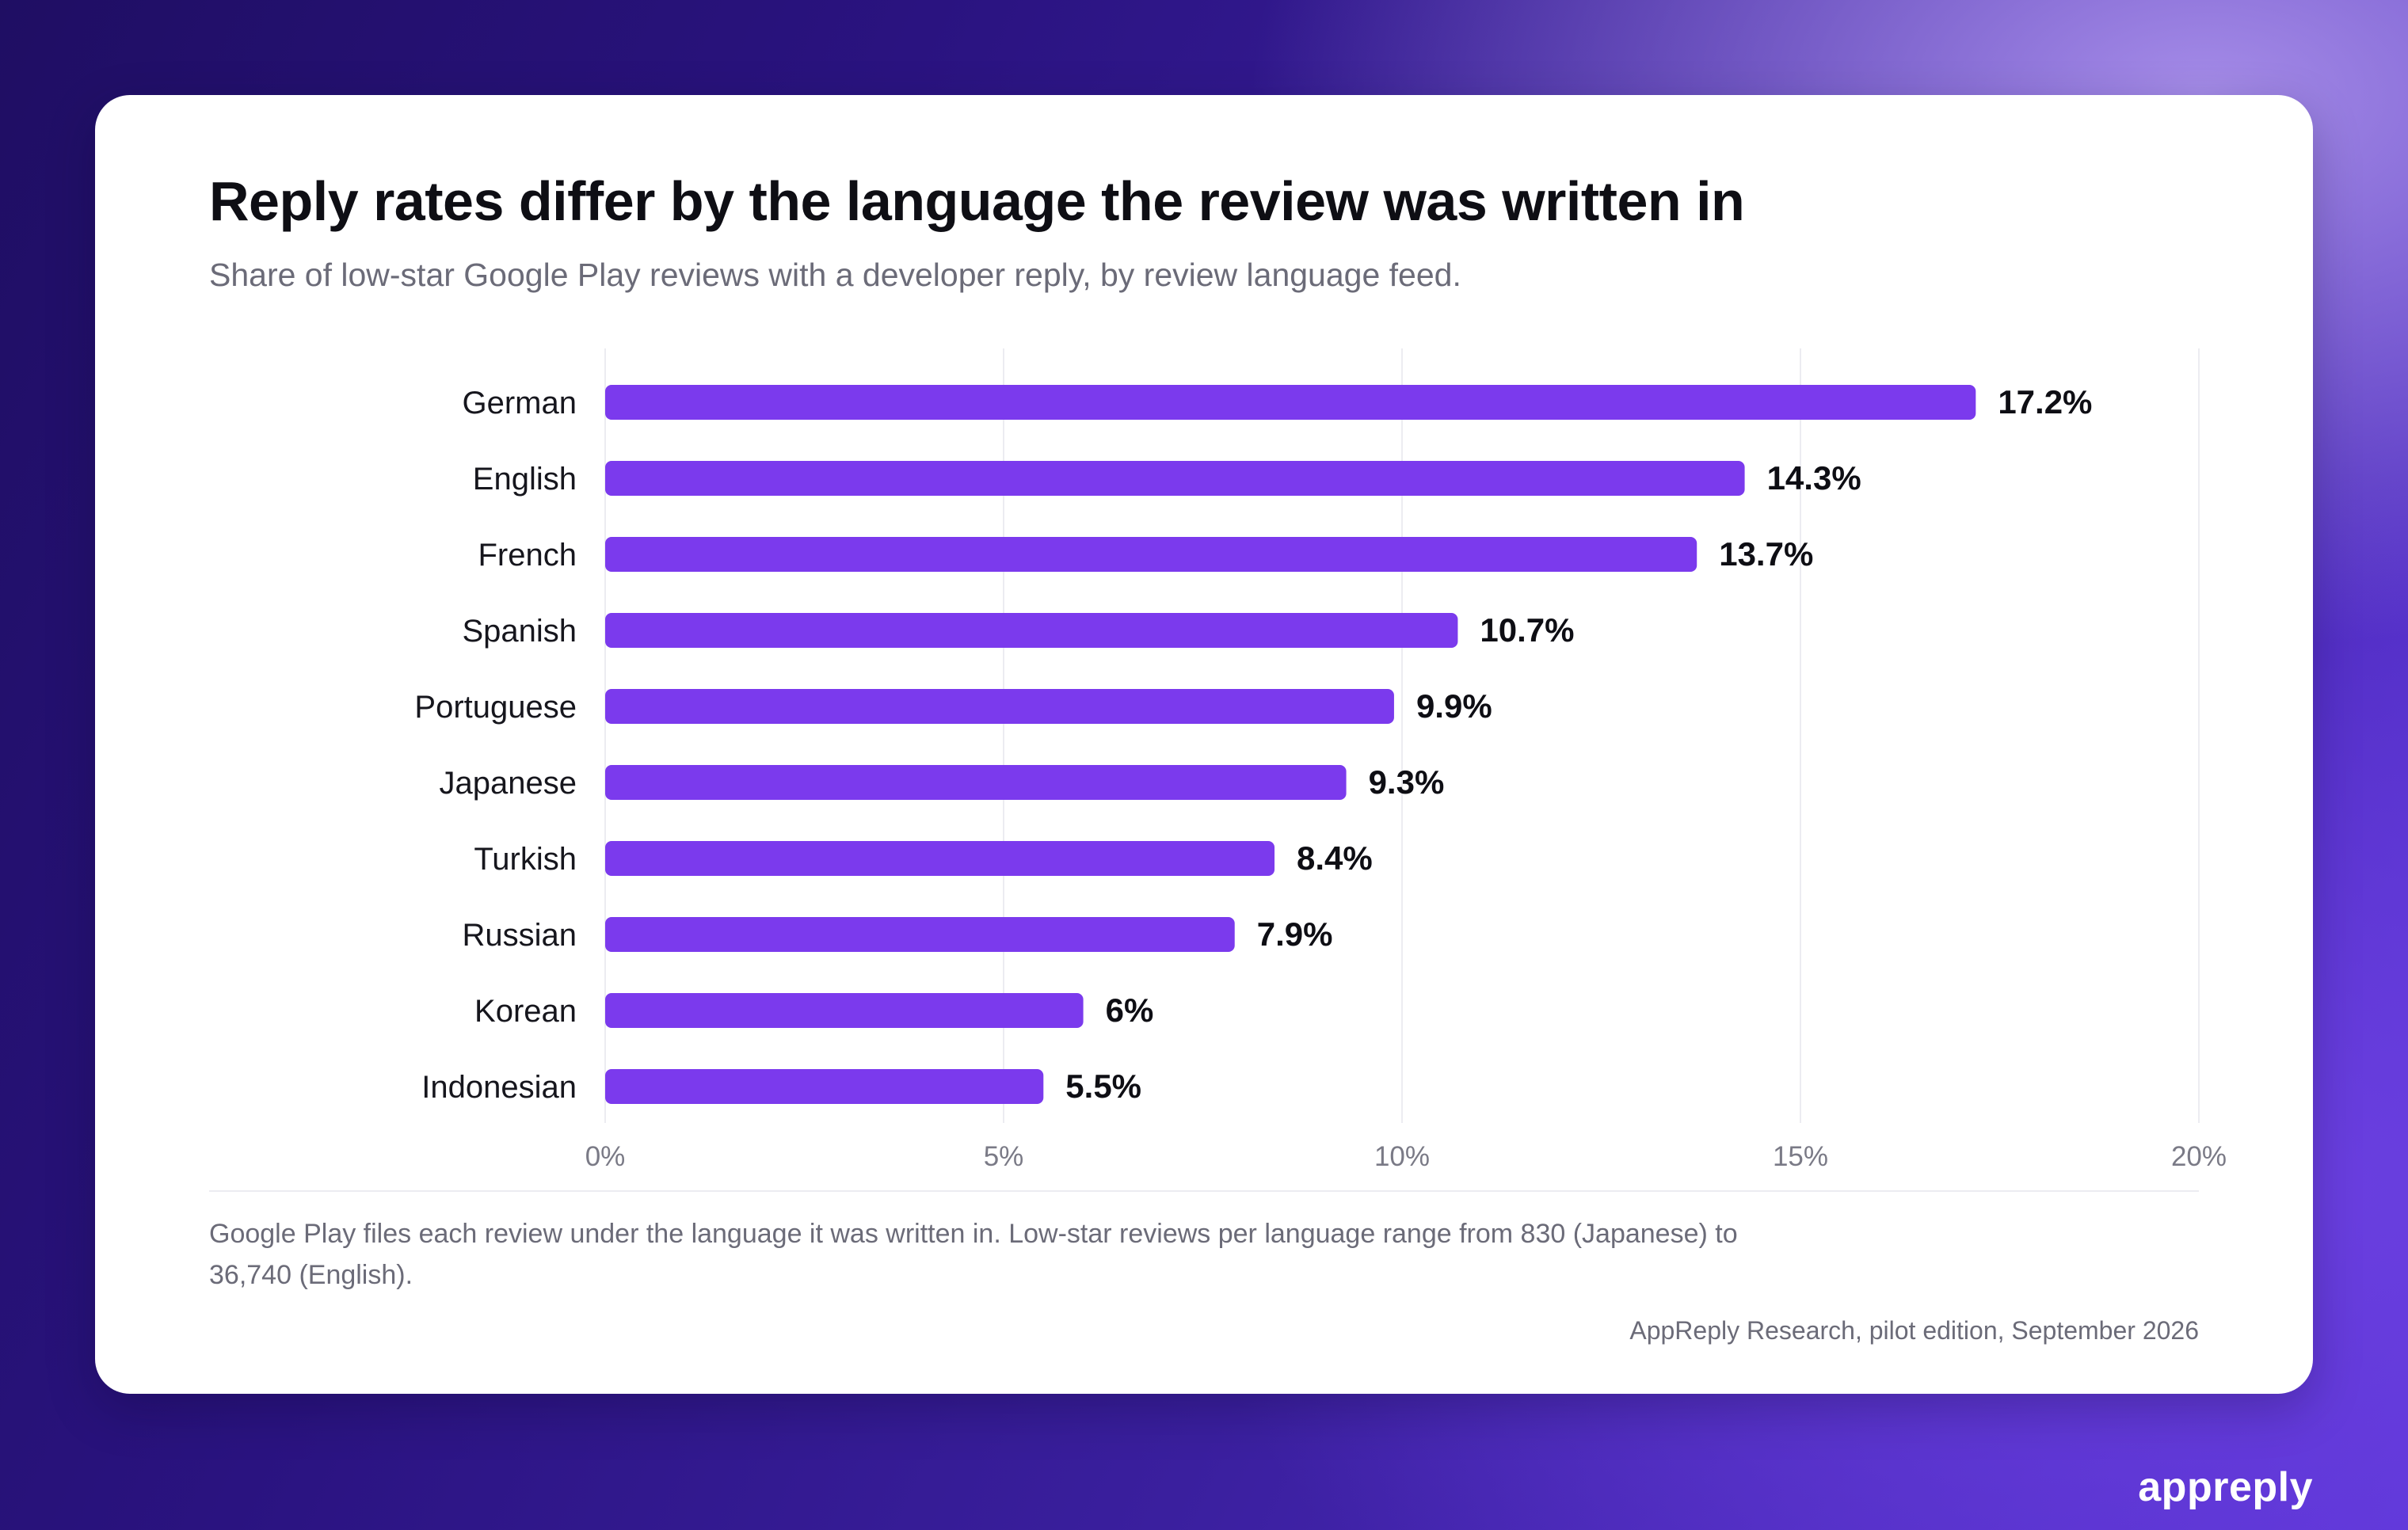  What do you see at coordinates (1130, 1010) in the screenshot?
I see `value-label: 6%` at bounding box center [1130, 1010].